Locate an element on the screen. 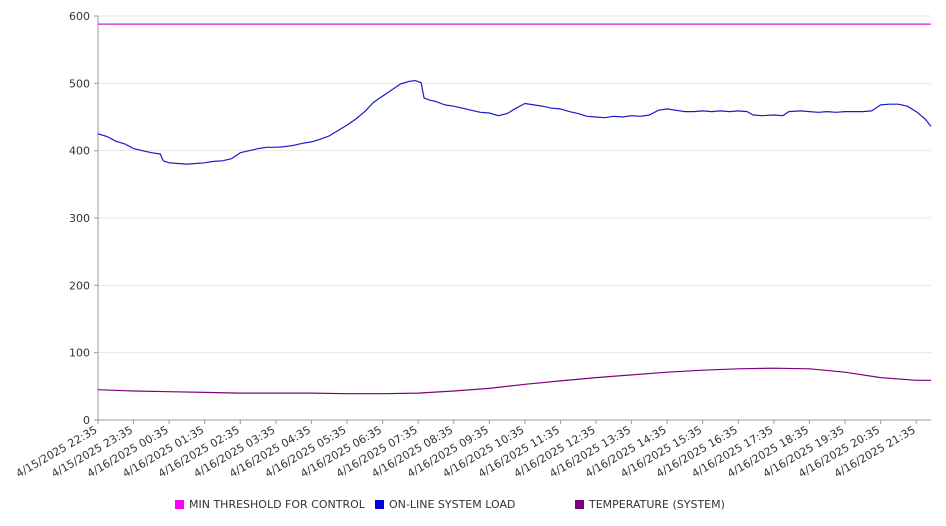 This screenshot has height=526, width=946. legend-item-min-threshold: MIN THRESHOLD FOR CONTROL is located at coordinates (270, 504).